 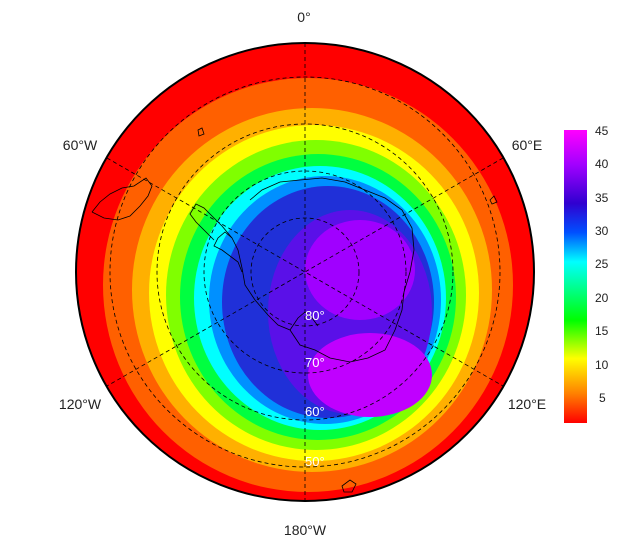 What do you see at coordinates (370, 375) in the screenshot?
I see `band-purple-lower` at bounding box center [370, 375].